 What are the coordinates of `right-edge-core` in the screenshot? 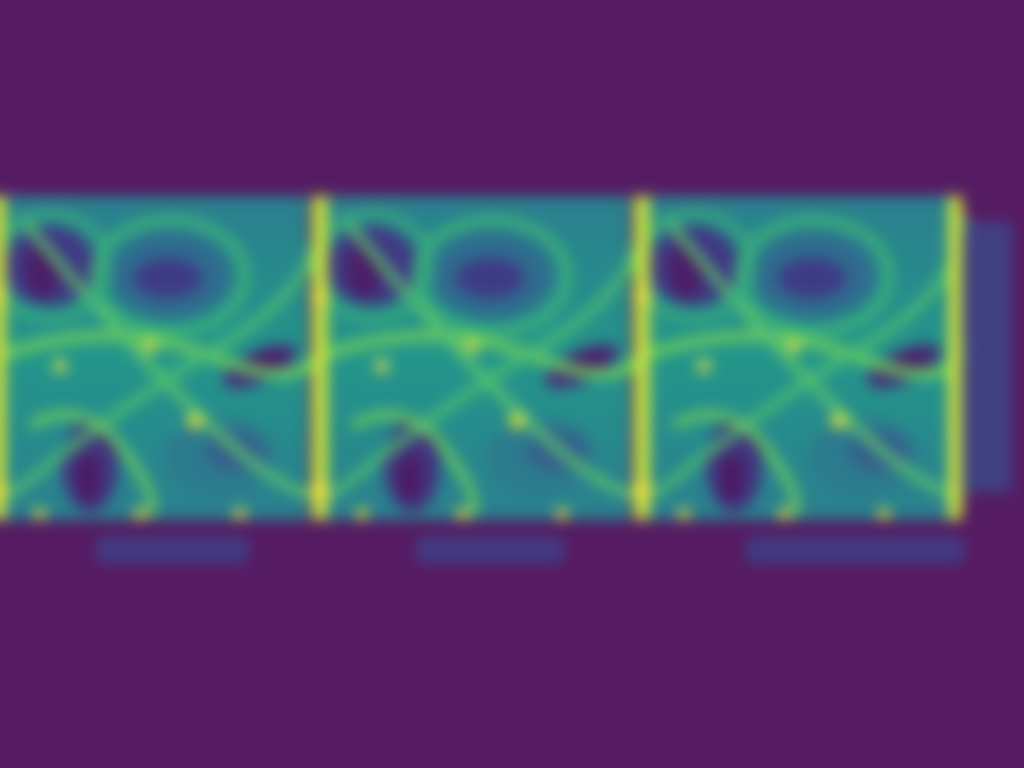 It's located at (955, 358).